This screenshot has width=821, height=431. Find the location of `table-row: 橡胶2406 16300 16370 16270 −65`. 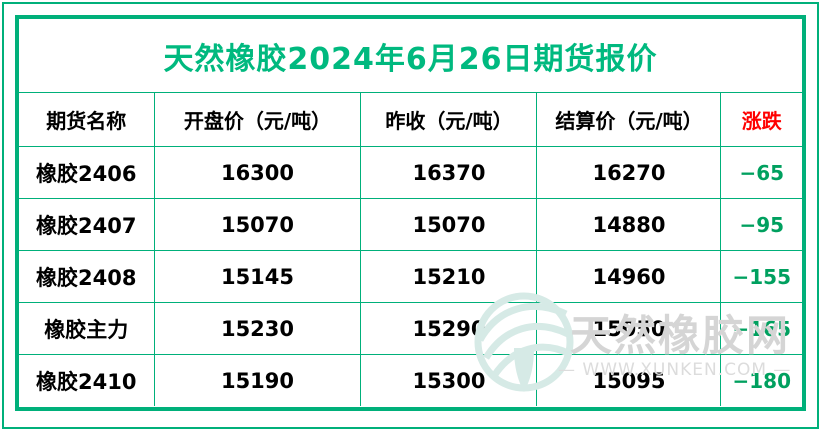

table-row: 橡胶2406 16300 16370 16270 −65 is located at coordinates (410, 172).